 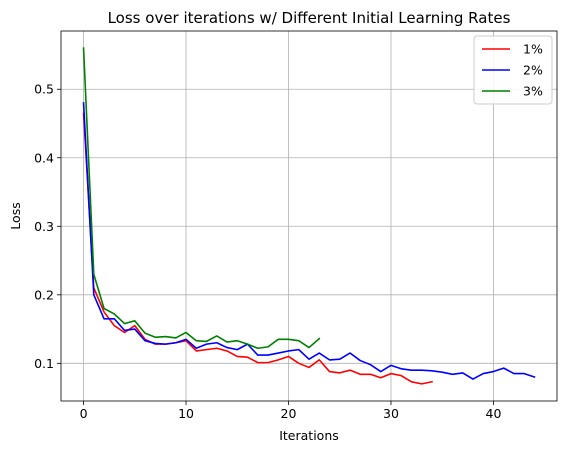 I want to click on x-tick-label: 40, so click(x=494, y=413).